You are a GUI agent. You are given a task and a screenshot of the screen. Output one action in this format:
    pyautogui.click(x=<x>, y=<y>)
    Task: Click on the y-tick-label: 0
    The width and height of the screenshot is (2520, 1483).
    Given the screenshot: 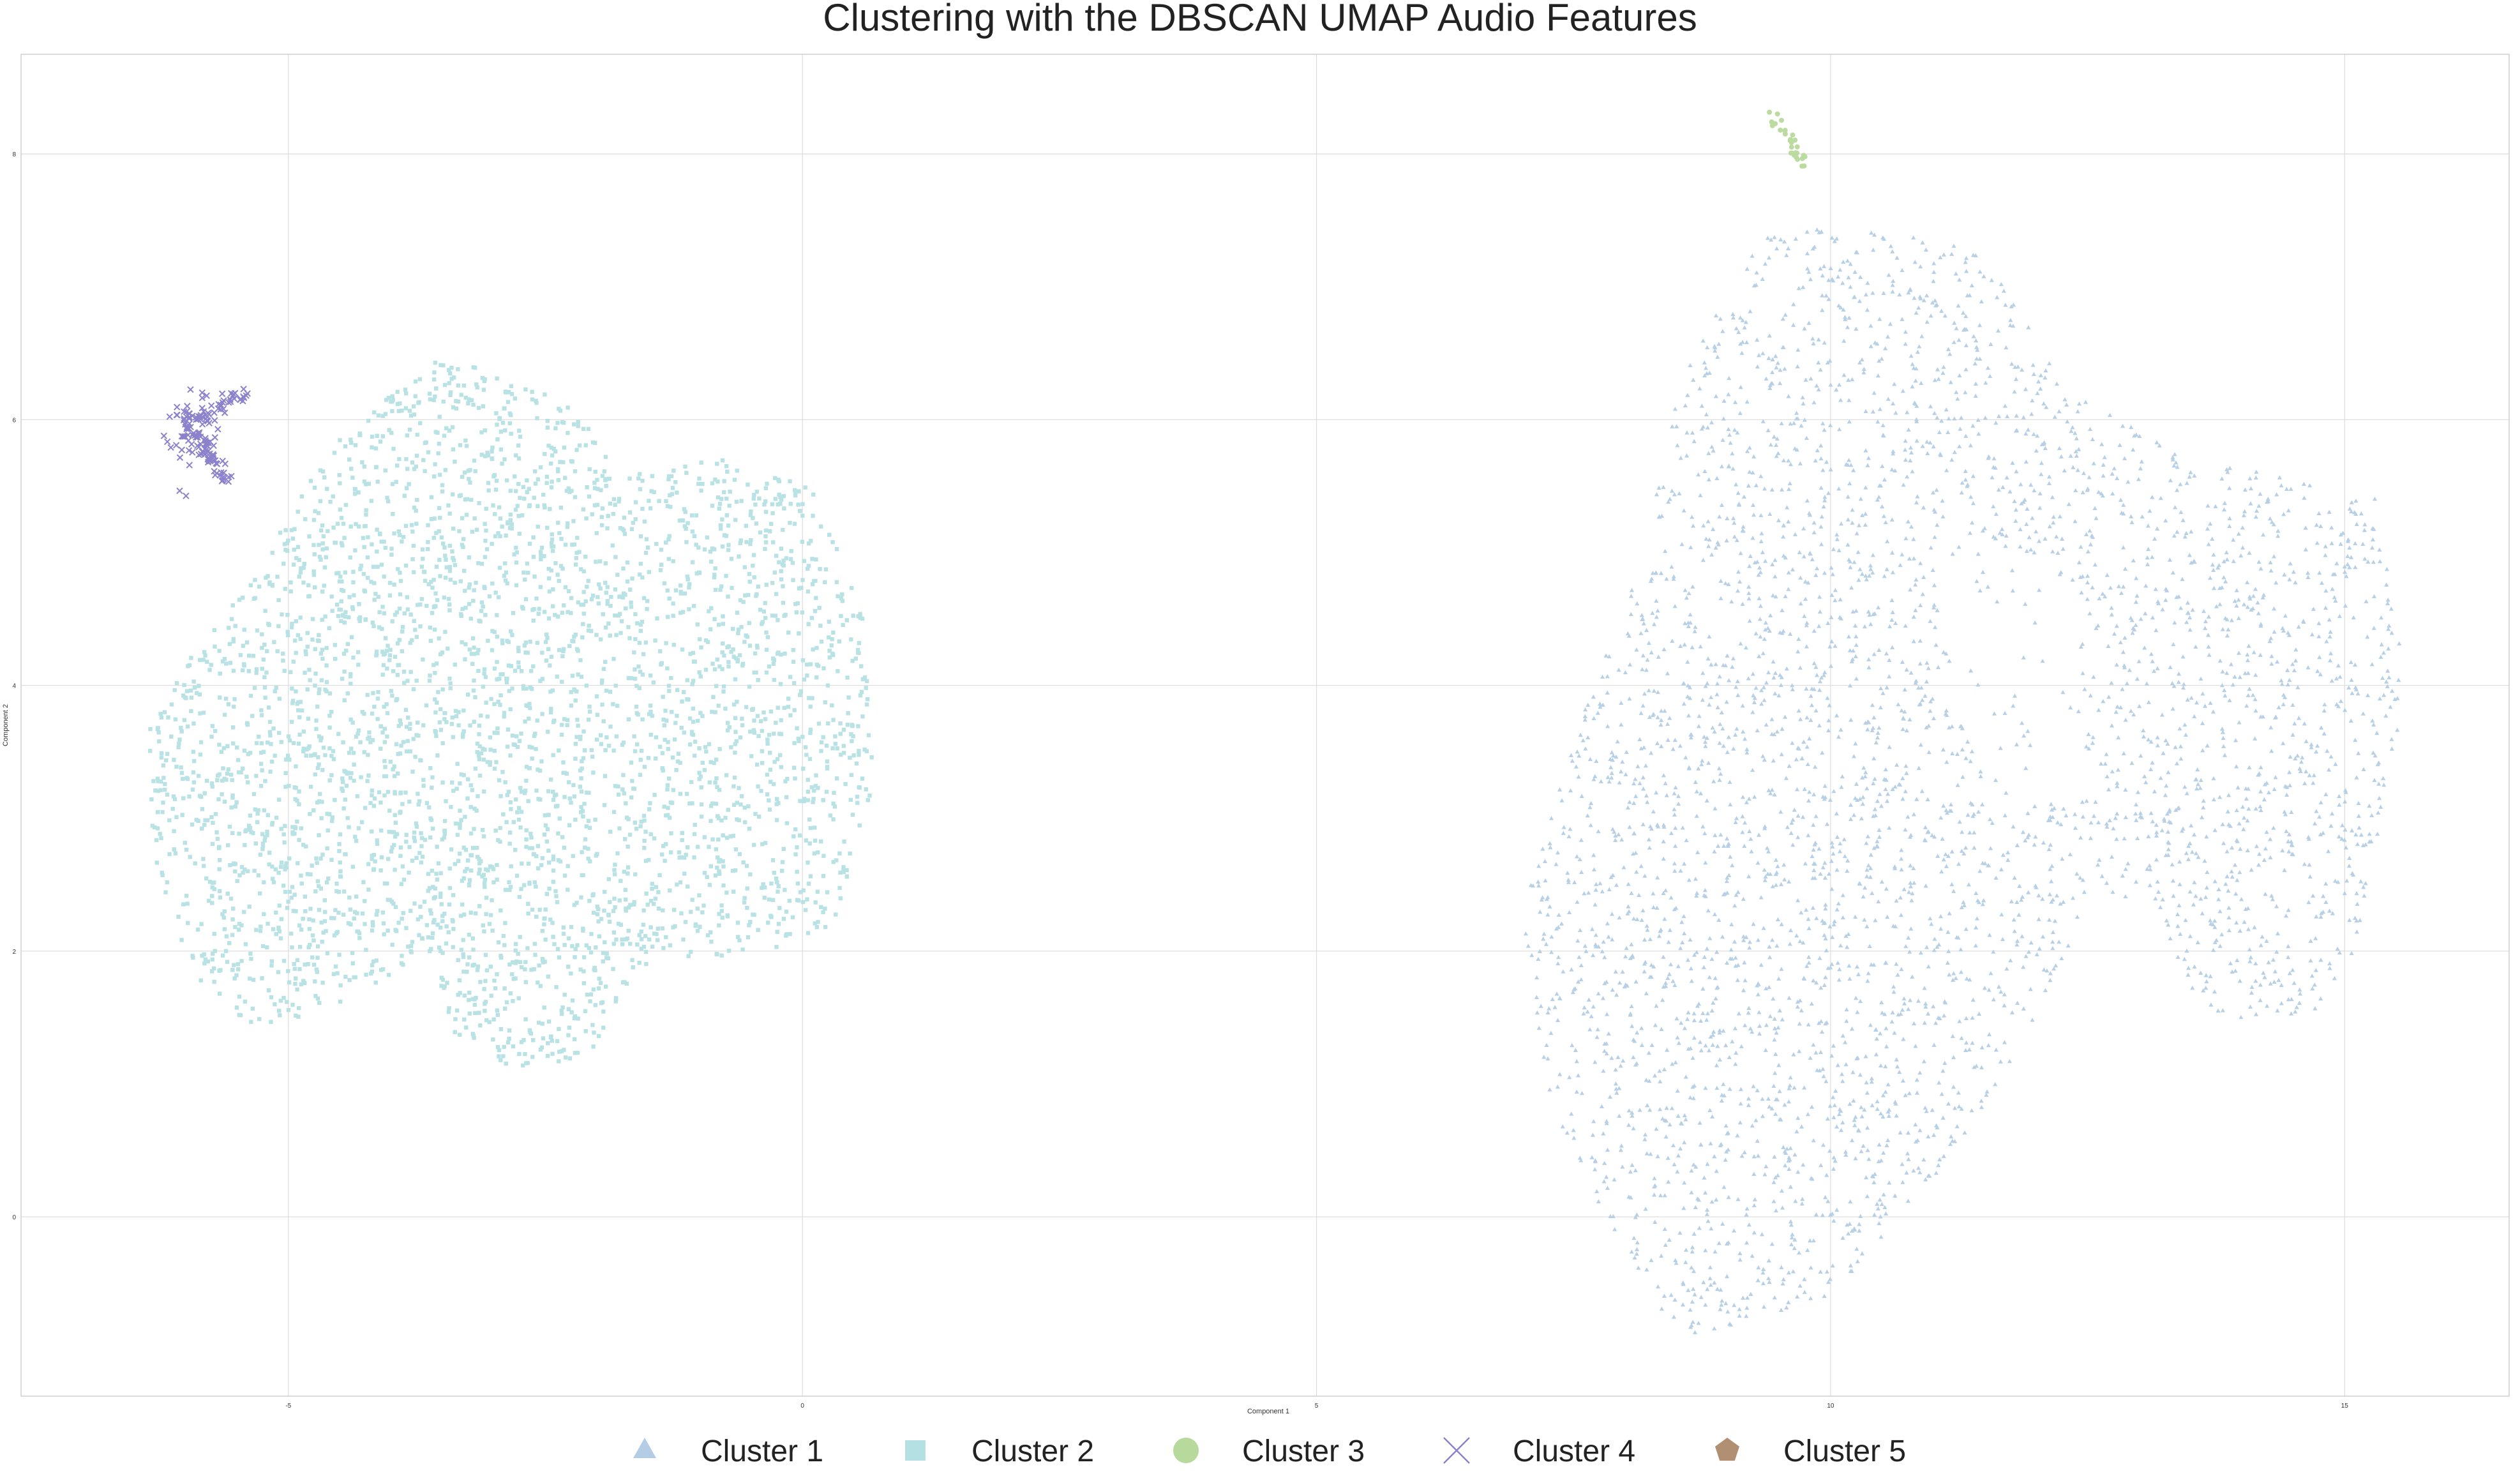 What is the action you would take?
    pyautogui.click(x=14, y=1217)
    